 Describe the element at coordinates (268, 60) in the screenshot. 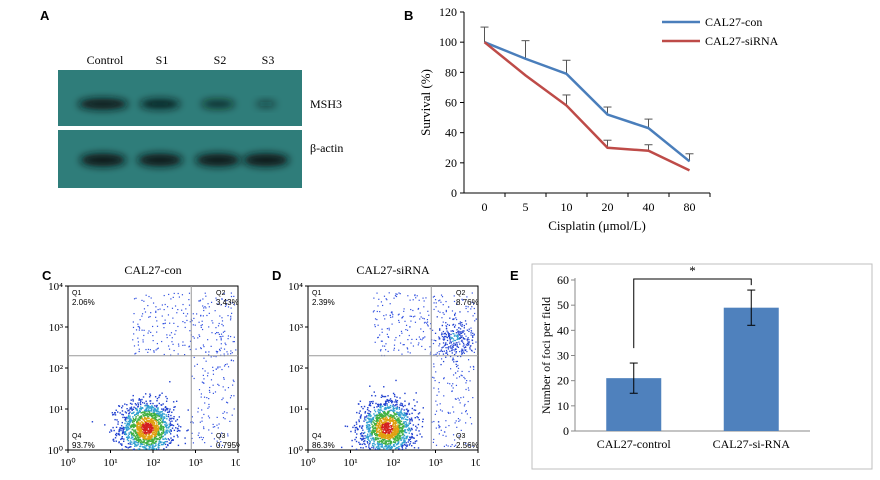

I see `lane-label: S3` at that location.